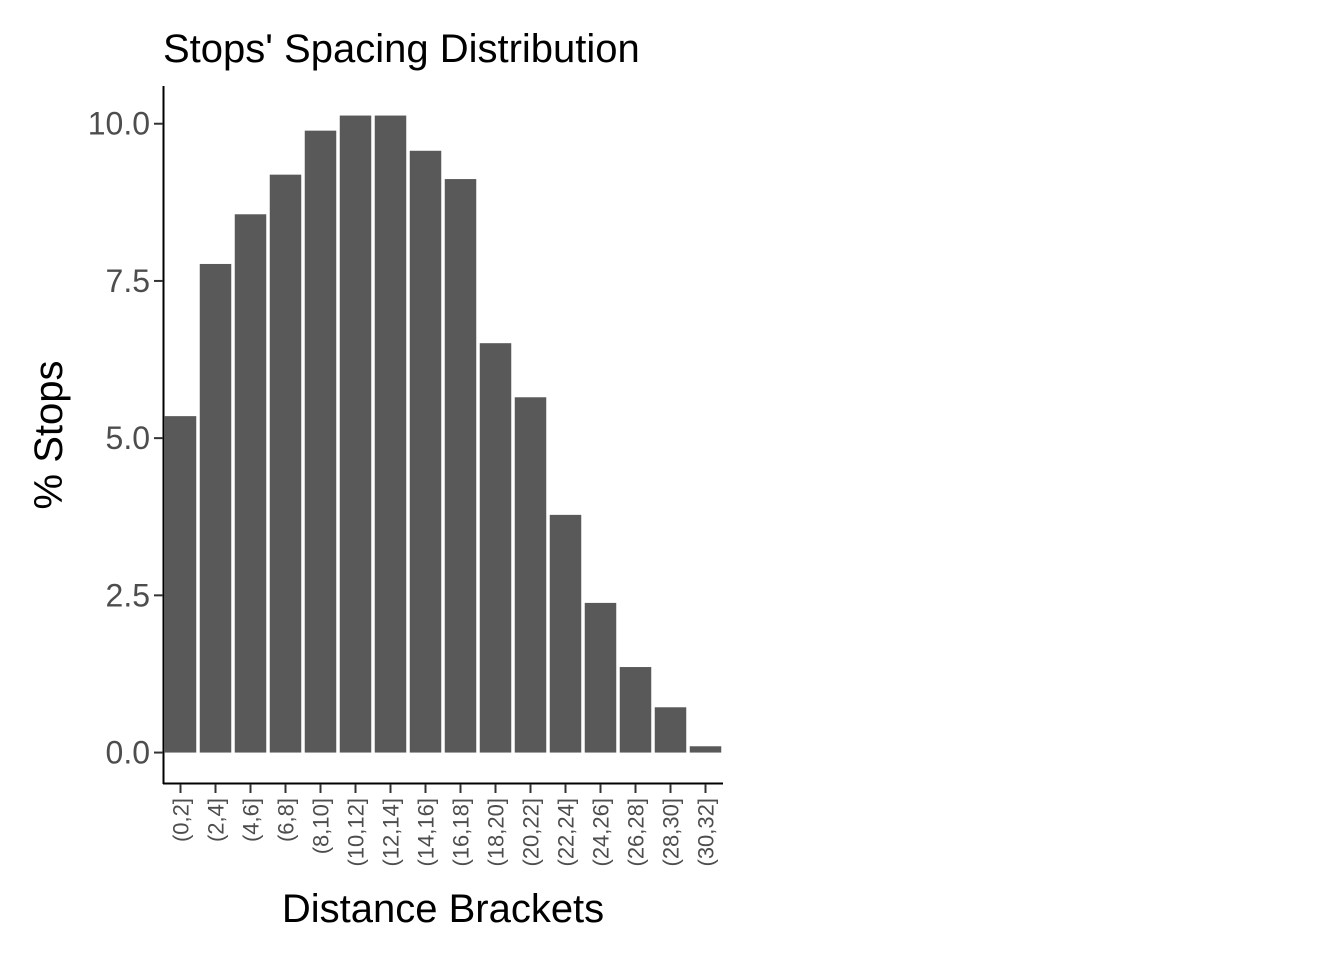  Describe the element at coordinates (706, 832) in the screenshot. I see `x-tick-label-15: (30,32]` at that location.